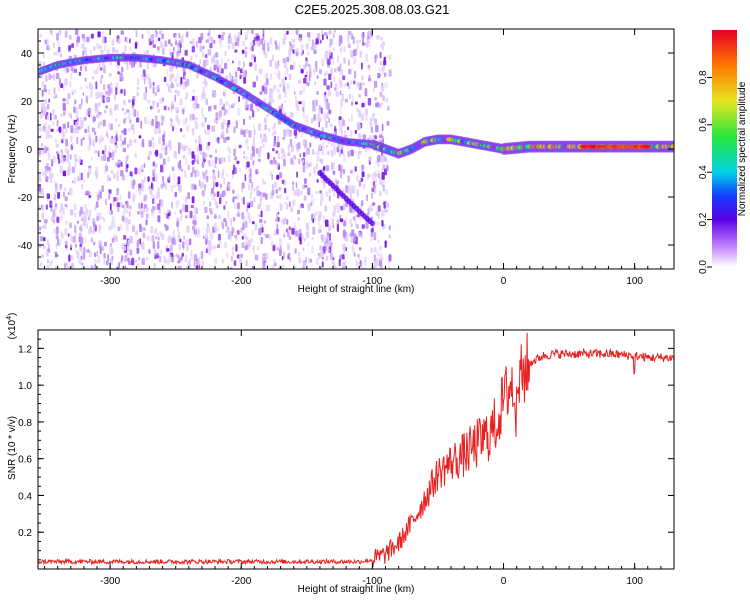 This screenshot has height=600, width=750. I want to click on colorbar-title: Normalized spectral amplitude, so click(742, 148).